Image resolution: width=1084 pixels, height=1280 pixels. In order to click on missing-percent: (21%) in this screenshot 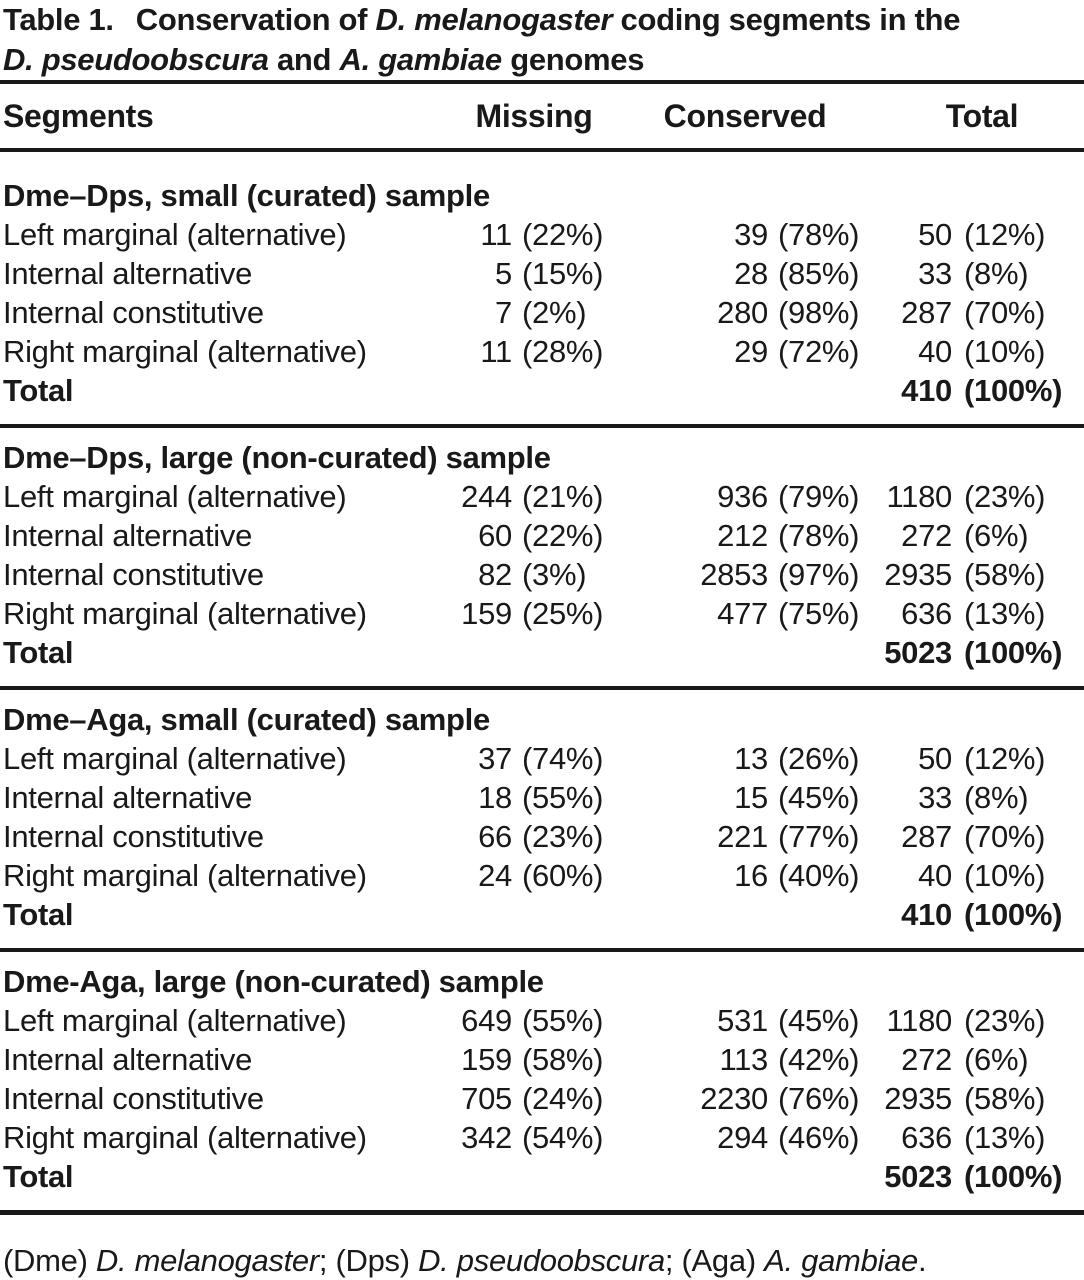, I will do `click(563, 496)`.